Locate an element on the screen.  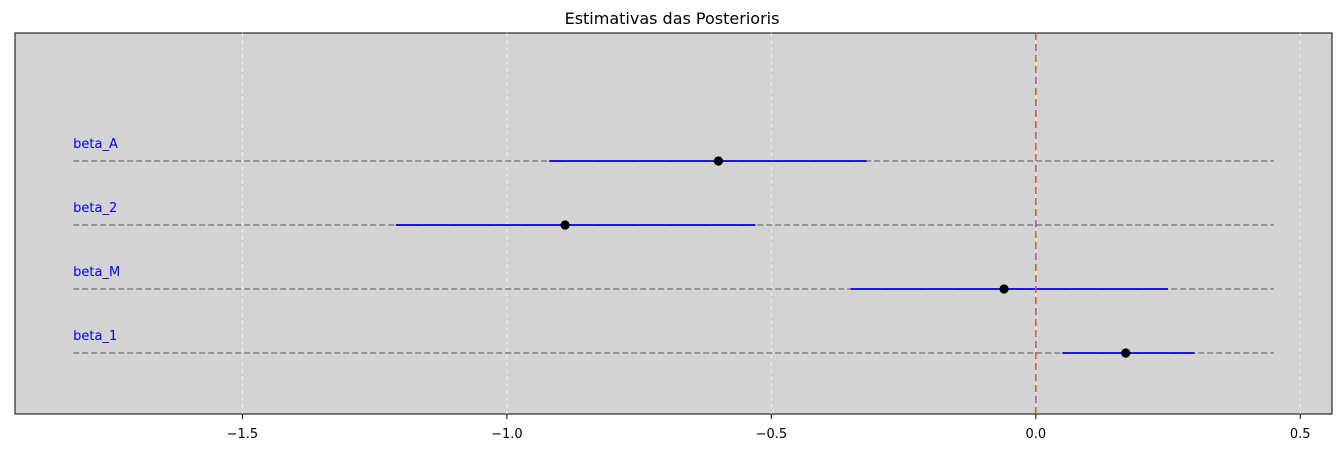
x-axis: −1.5 −1.0 −0.5 0.0 0.5 is located at coordinates (769, 428).